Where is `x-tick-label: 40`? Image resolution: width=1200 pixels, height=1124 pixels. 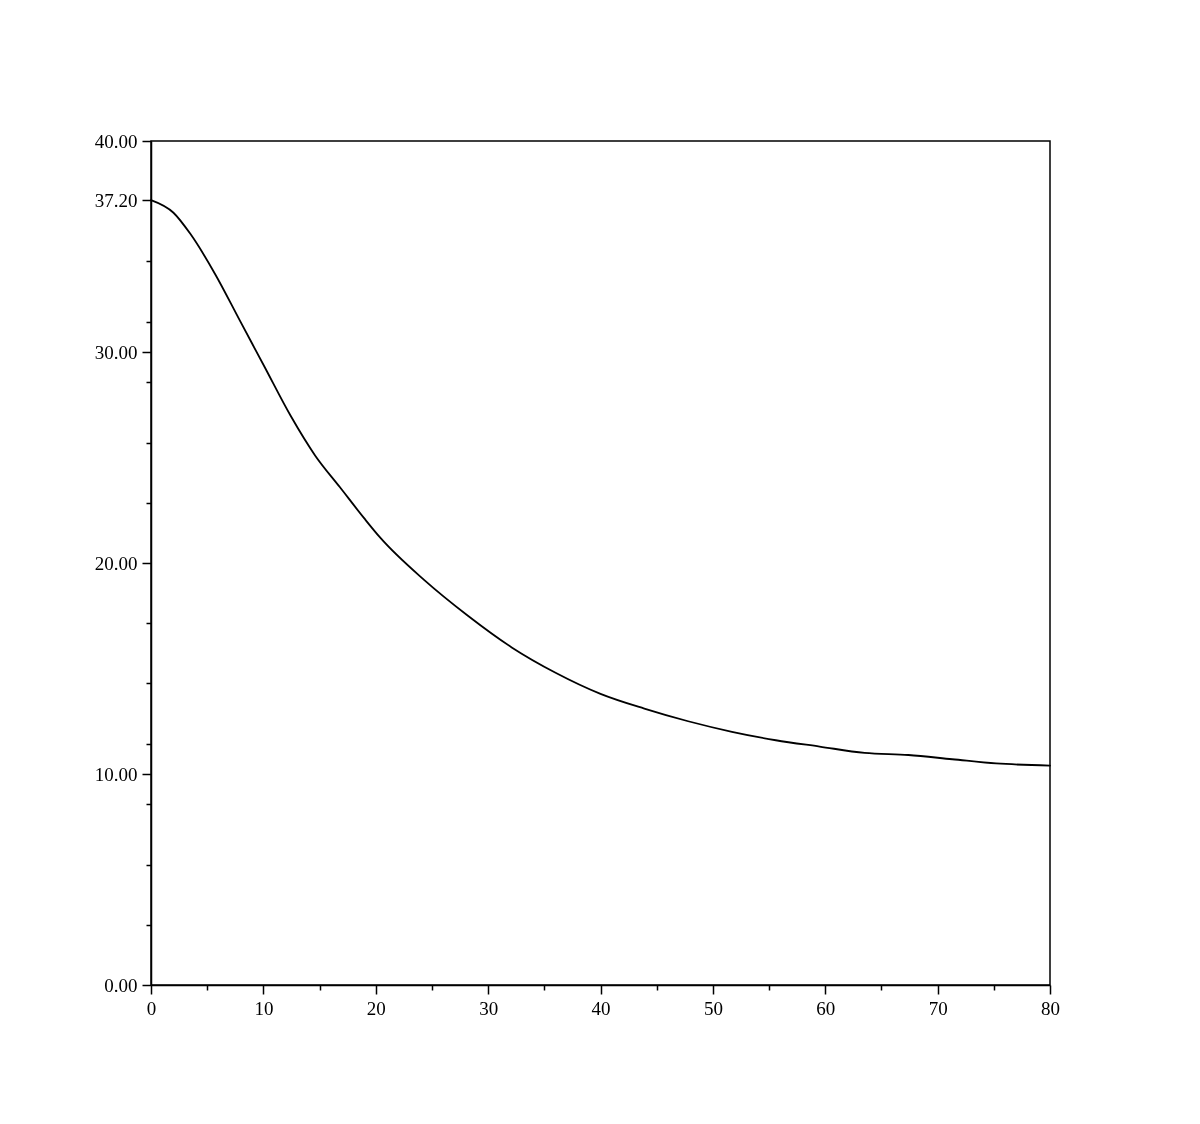
x-tick-label: 40 is located at coordinates (601, 1008).